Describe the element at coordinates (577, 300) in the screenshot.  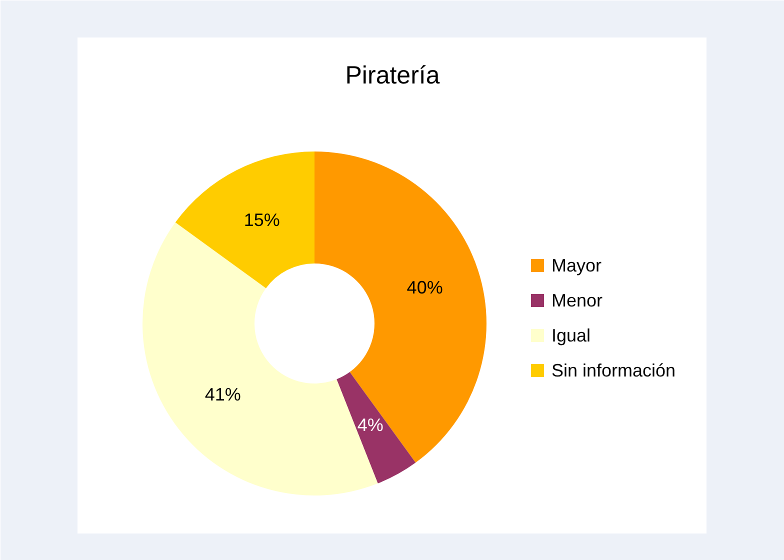
I see `legend-label: Menor` at that location.